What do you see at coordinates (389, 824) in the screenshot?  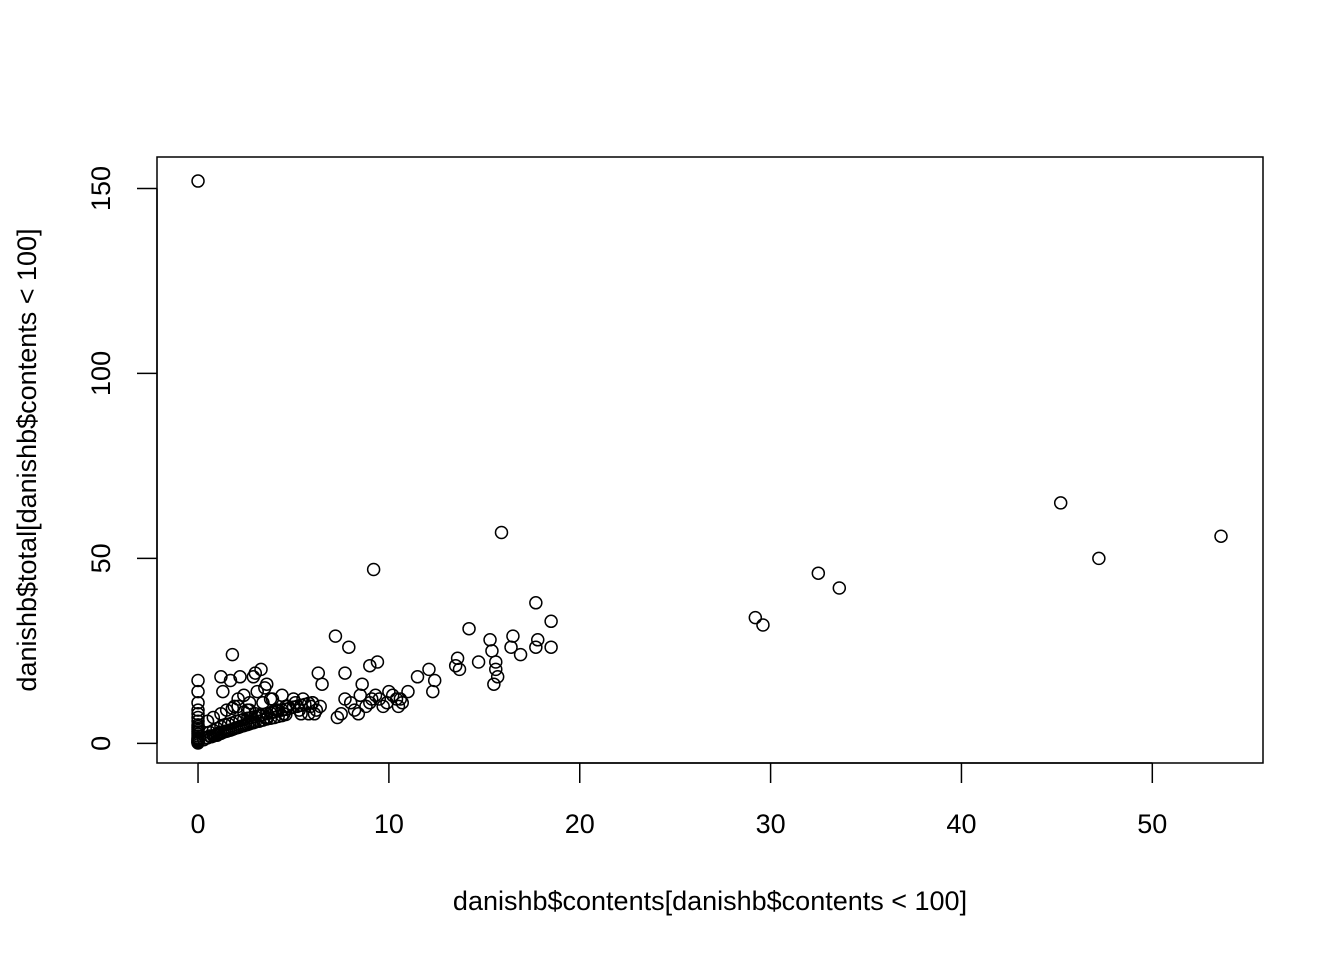 I see `x-tick-label: 10` at bounding box center [389, 824].